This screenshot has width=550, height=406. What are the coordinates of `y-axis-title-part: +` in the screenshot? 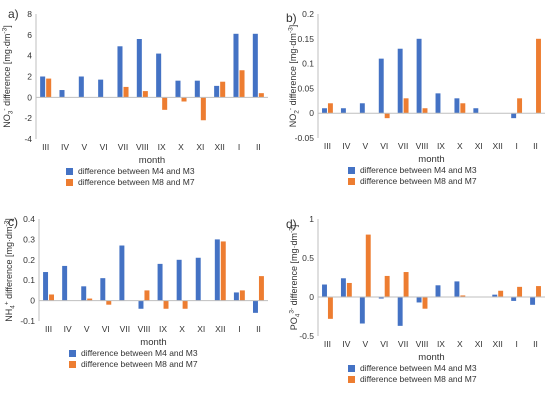 It's located at (7, 303).